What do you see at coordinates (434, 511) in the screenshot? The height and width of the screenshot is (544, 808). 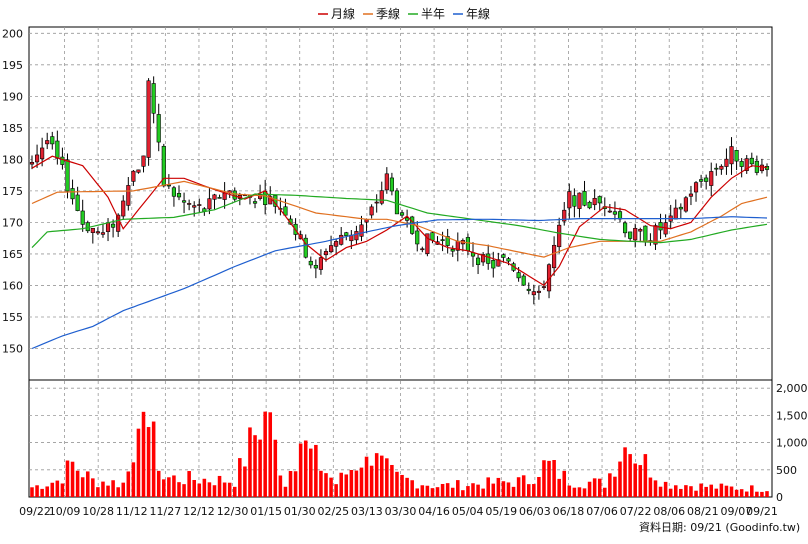 I see `date-tick-label: 04/16` at bounding box center [434, 511].